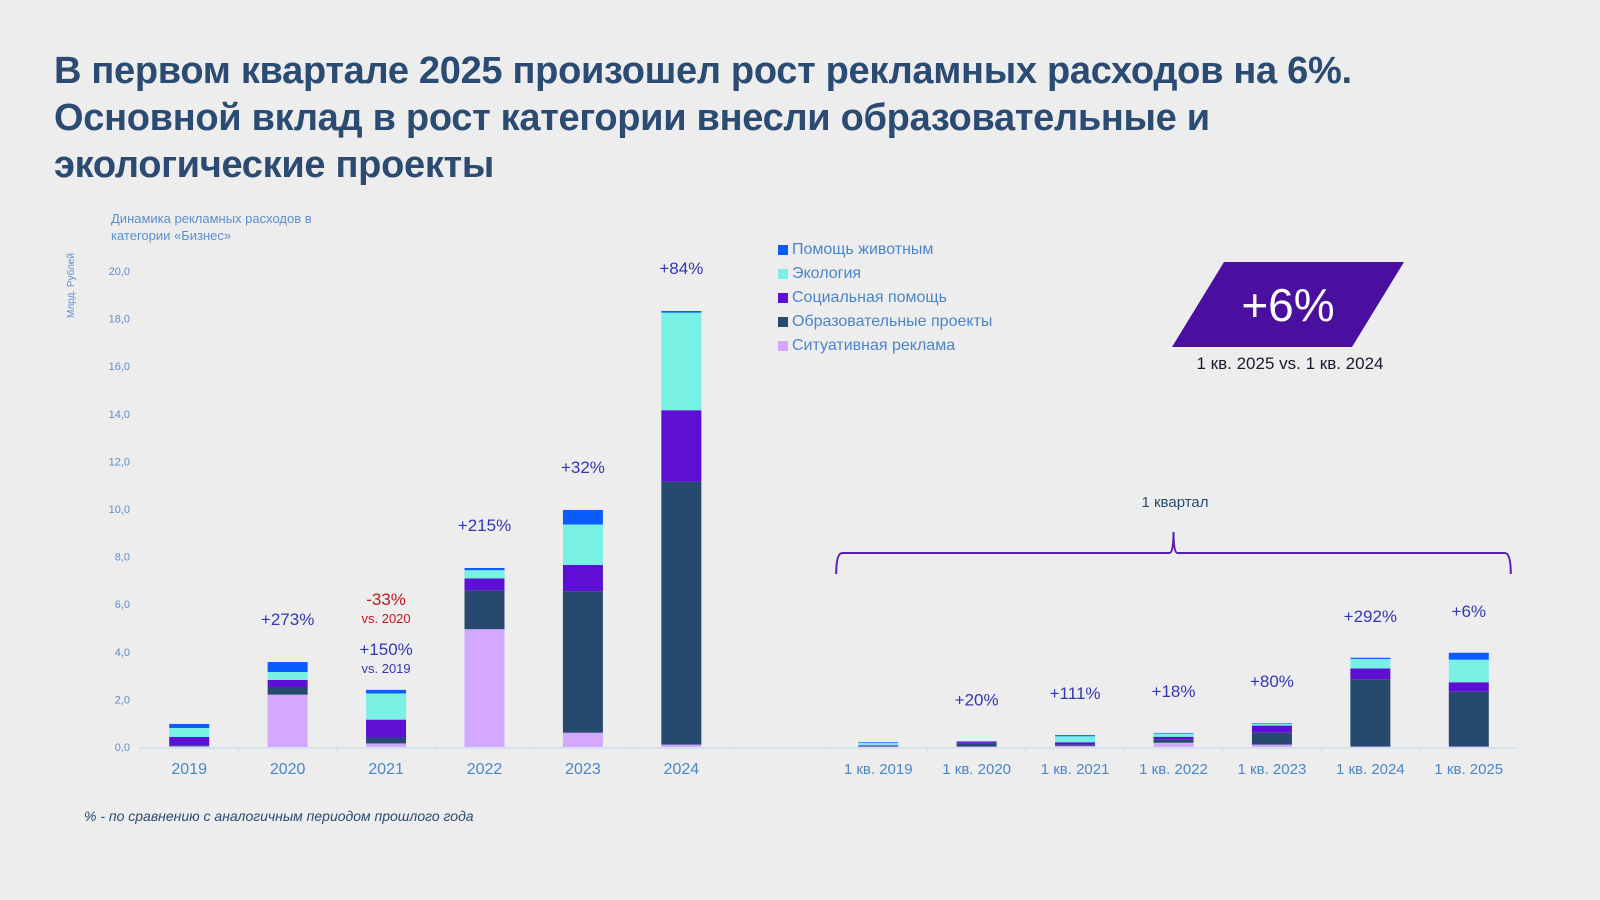 The height and width of the screenshot is (900, 1600). Describe the element at coordinates (385, 618) in the screenshot. I see `growth-label-sub: vs. 2020` at that location.